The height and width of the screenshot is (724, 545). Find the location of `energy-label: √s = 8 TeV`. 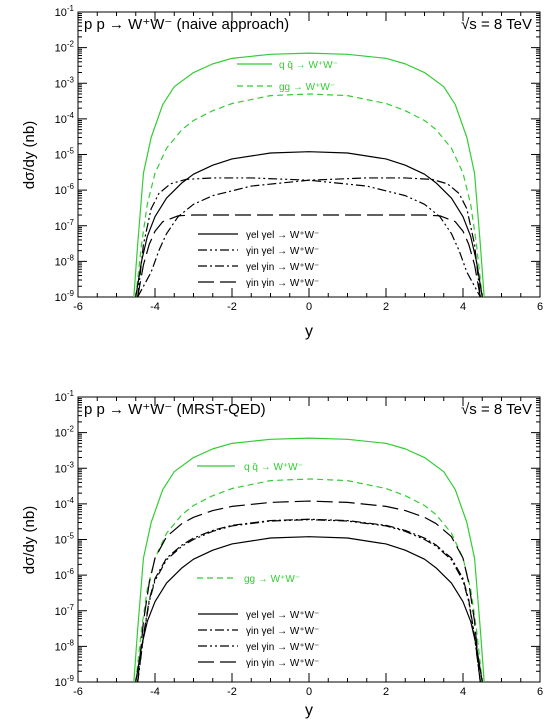

energy-label: √s = 8 TeV is located at coordinates (496, 24).